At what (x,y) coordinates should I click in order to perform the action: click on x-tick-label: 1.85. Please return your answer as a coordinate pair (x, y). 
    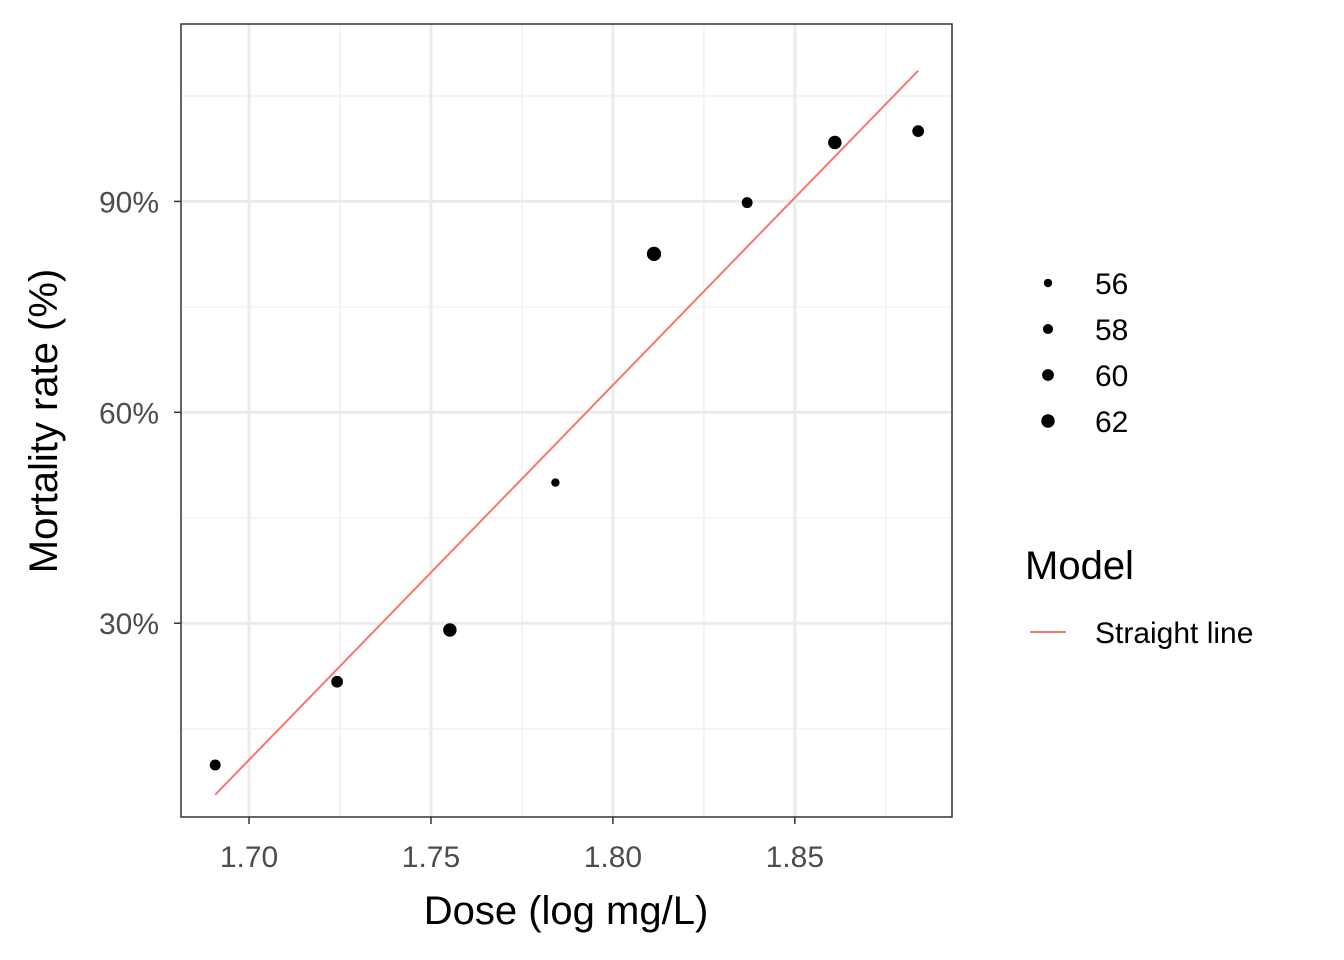
    Looking at the image, I should click on (795, 857).